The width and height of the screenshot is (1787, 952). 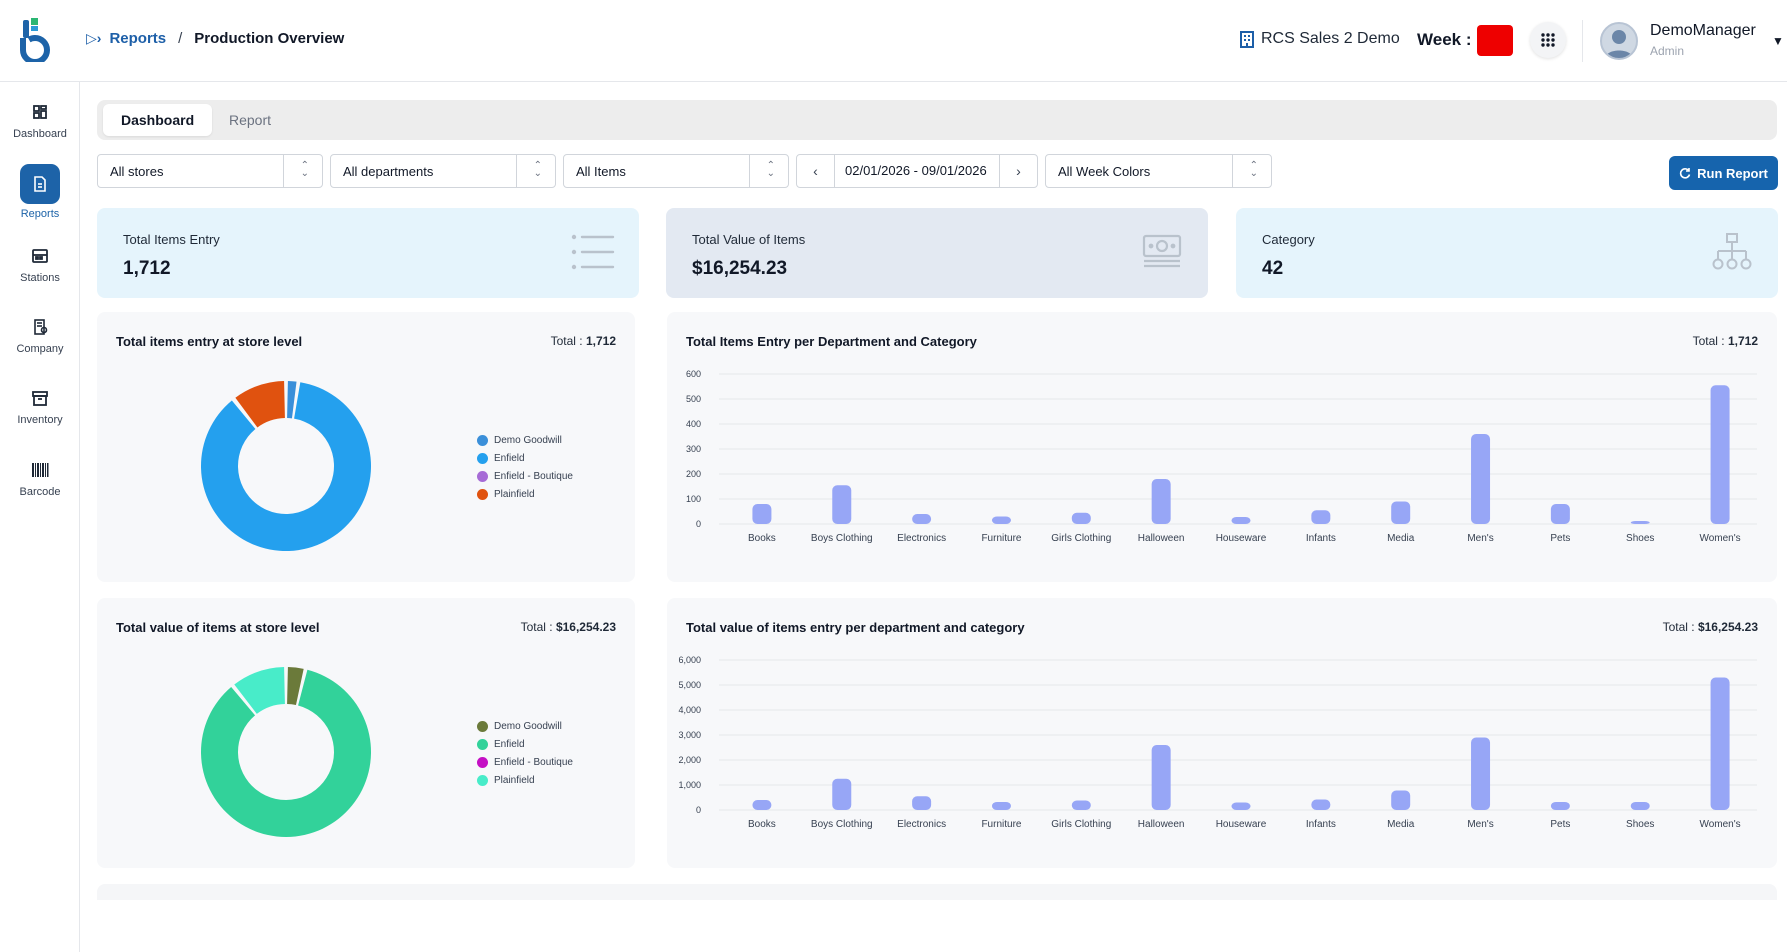 What do you see at coordinates (40, 121) in the screenshot?
I see `sidebar-item-dashboard: Dashboard` at bounding box center [40, 121].